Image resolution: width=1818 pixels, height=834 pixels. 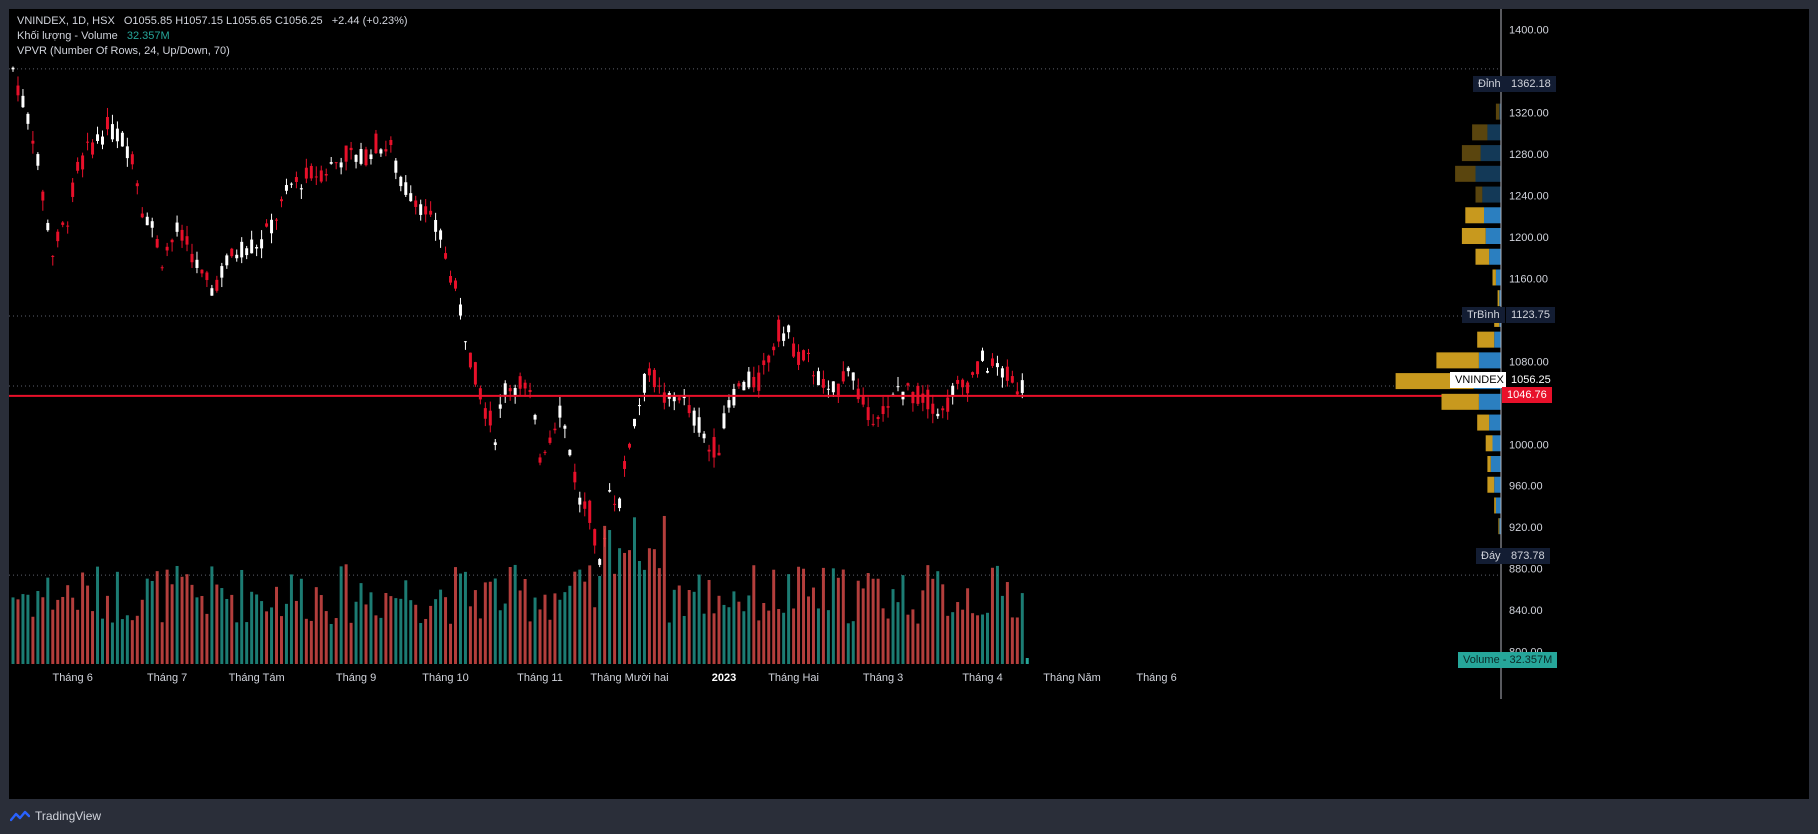 What do you see at coordinates (1508, 660) in the screenshot?
I see `volume-tag: Volume - 32.357M` at bounding box center [1508, 660].